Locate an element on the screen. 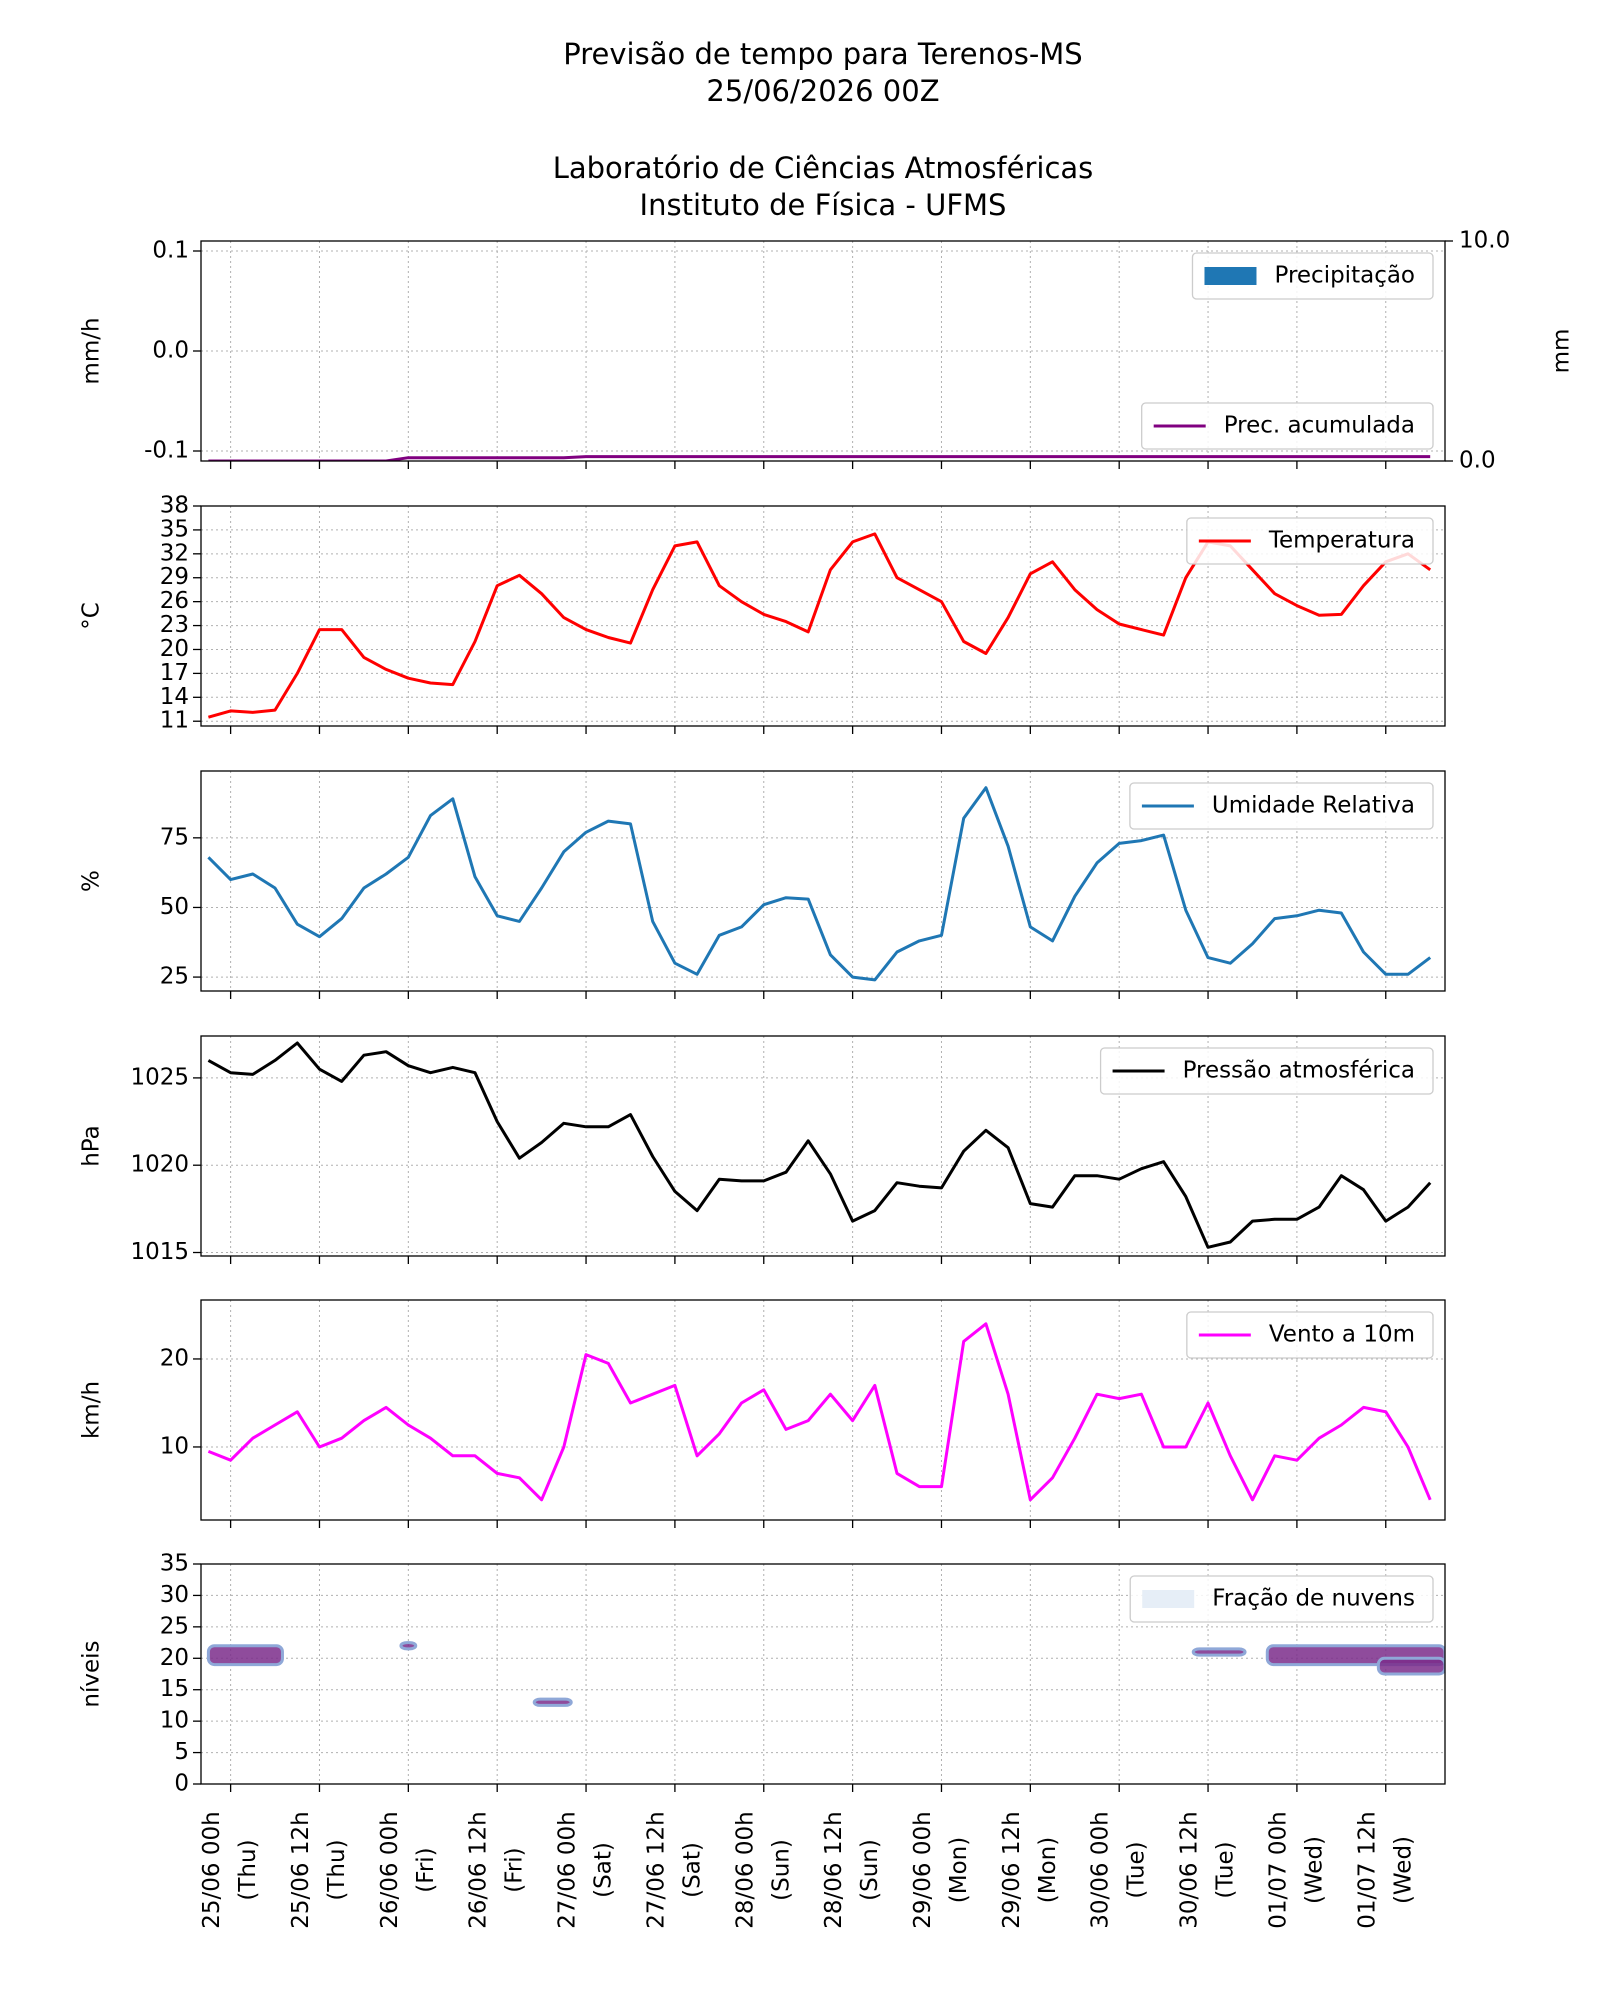 The width and height of the screenshot is (1600, 2000). legend: Umidade Relativa is located at coordinates (1281, 806).